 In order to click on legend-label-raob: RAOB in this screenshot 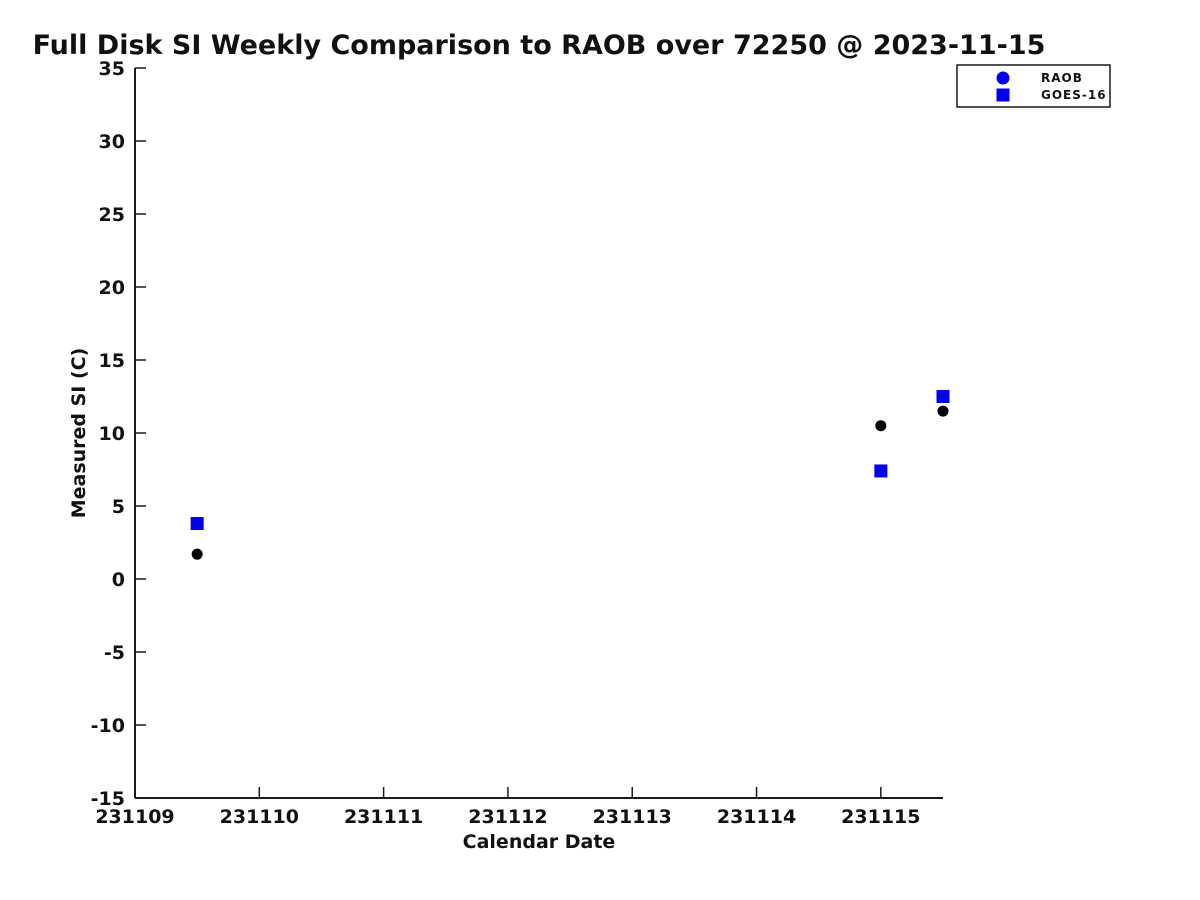, I will do `click(1062, 78)`.